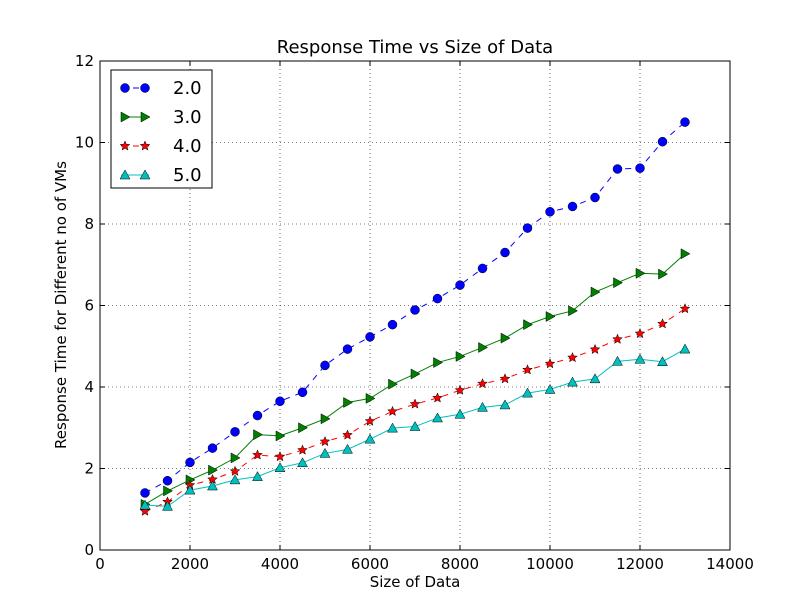 Image resolution: width=812 pixels, height=612 pixels. I want to click on y-tick-label: 10, so click(84, 143).